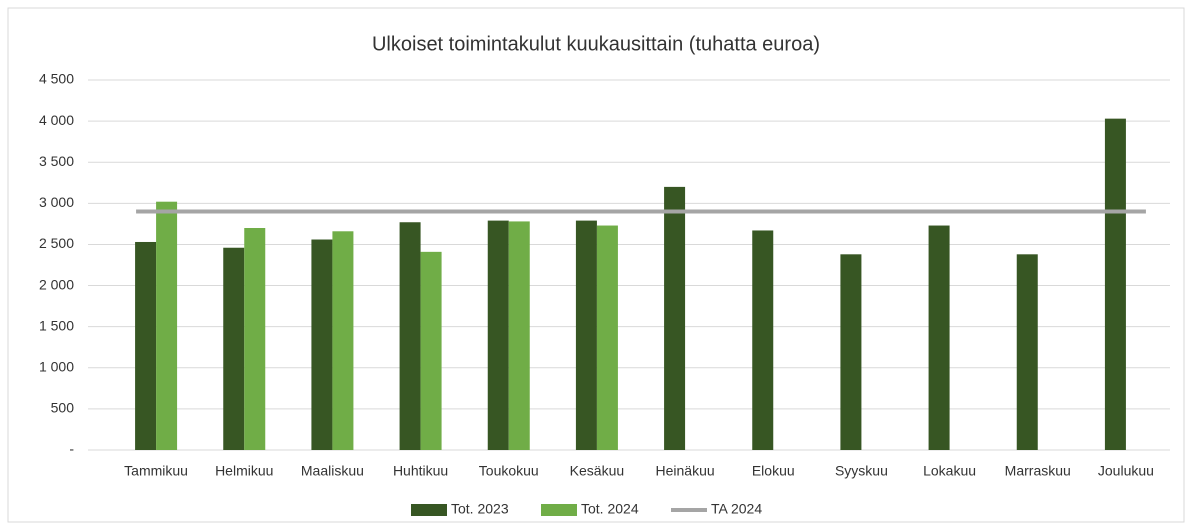 The width and height of the screenshot is (1192, 530). What do you see at coordinates (56, 325) in the screenshot?
I see `y-tick-label: 1 500` at bounding box center [56, 325].